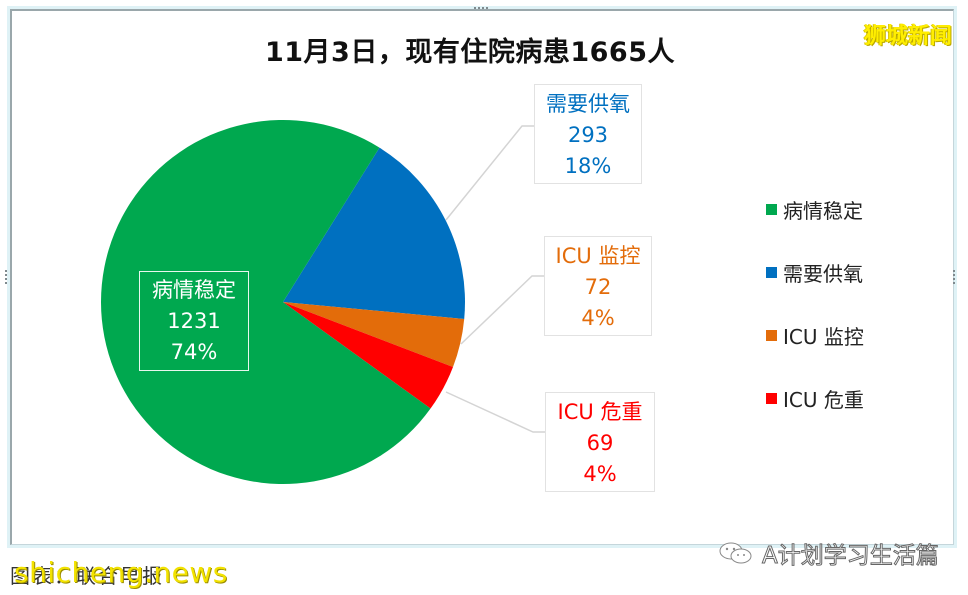 The height and width of the screenshot is (595, 968). I want to click on data-label-icu-monitor-value: 72, so click(598, 287).